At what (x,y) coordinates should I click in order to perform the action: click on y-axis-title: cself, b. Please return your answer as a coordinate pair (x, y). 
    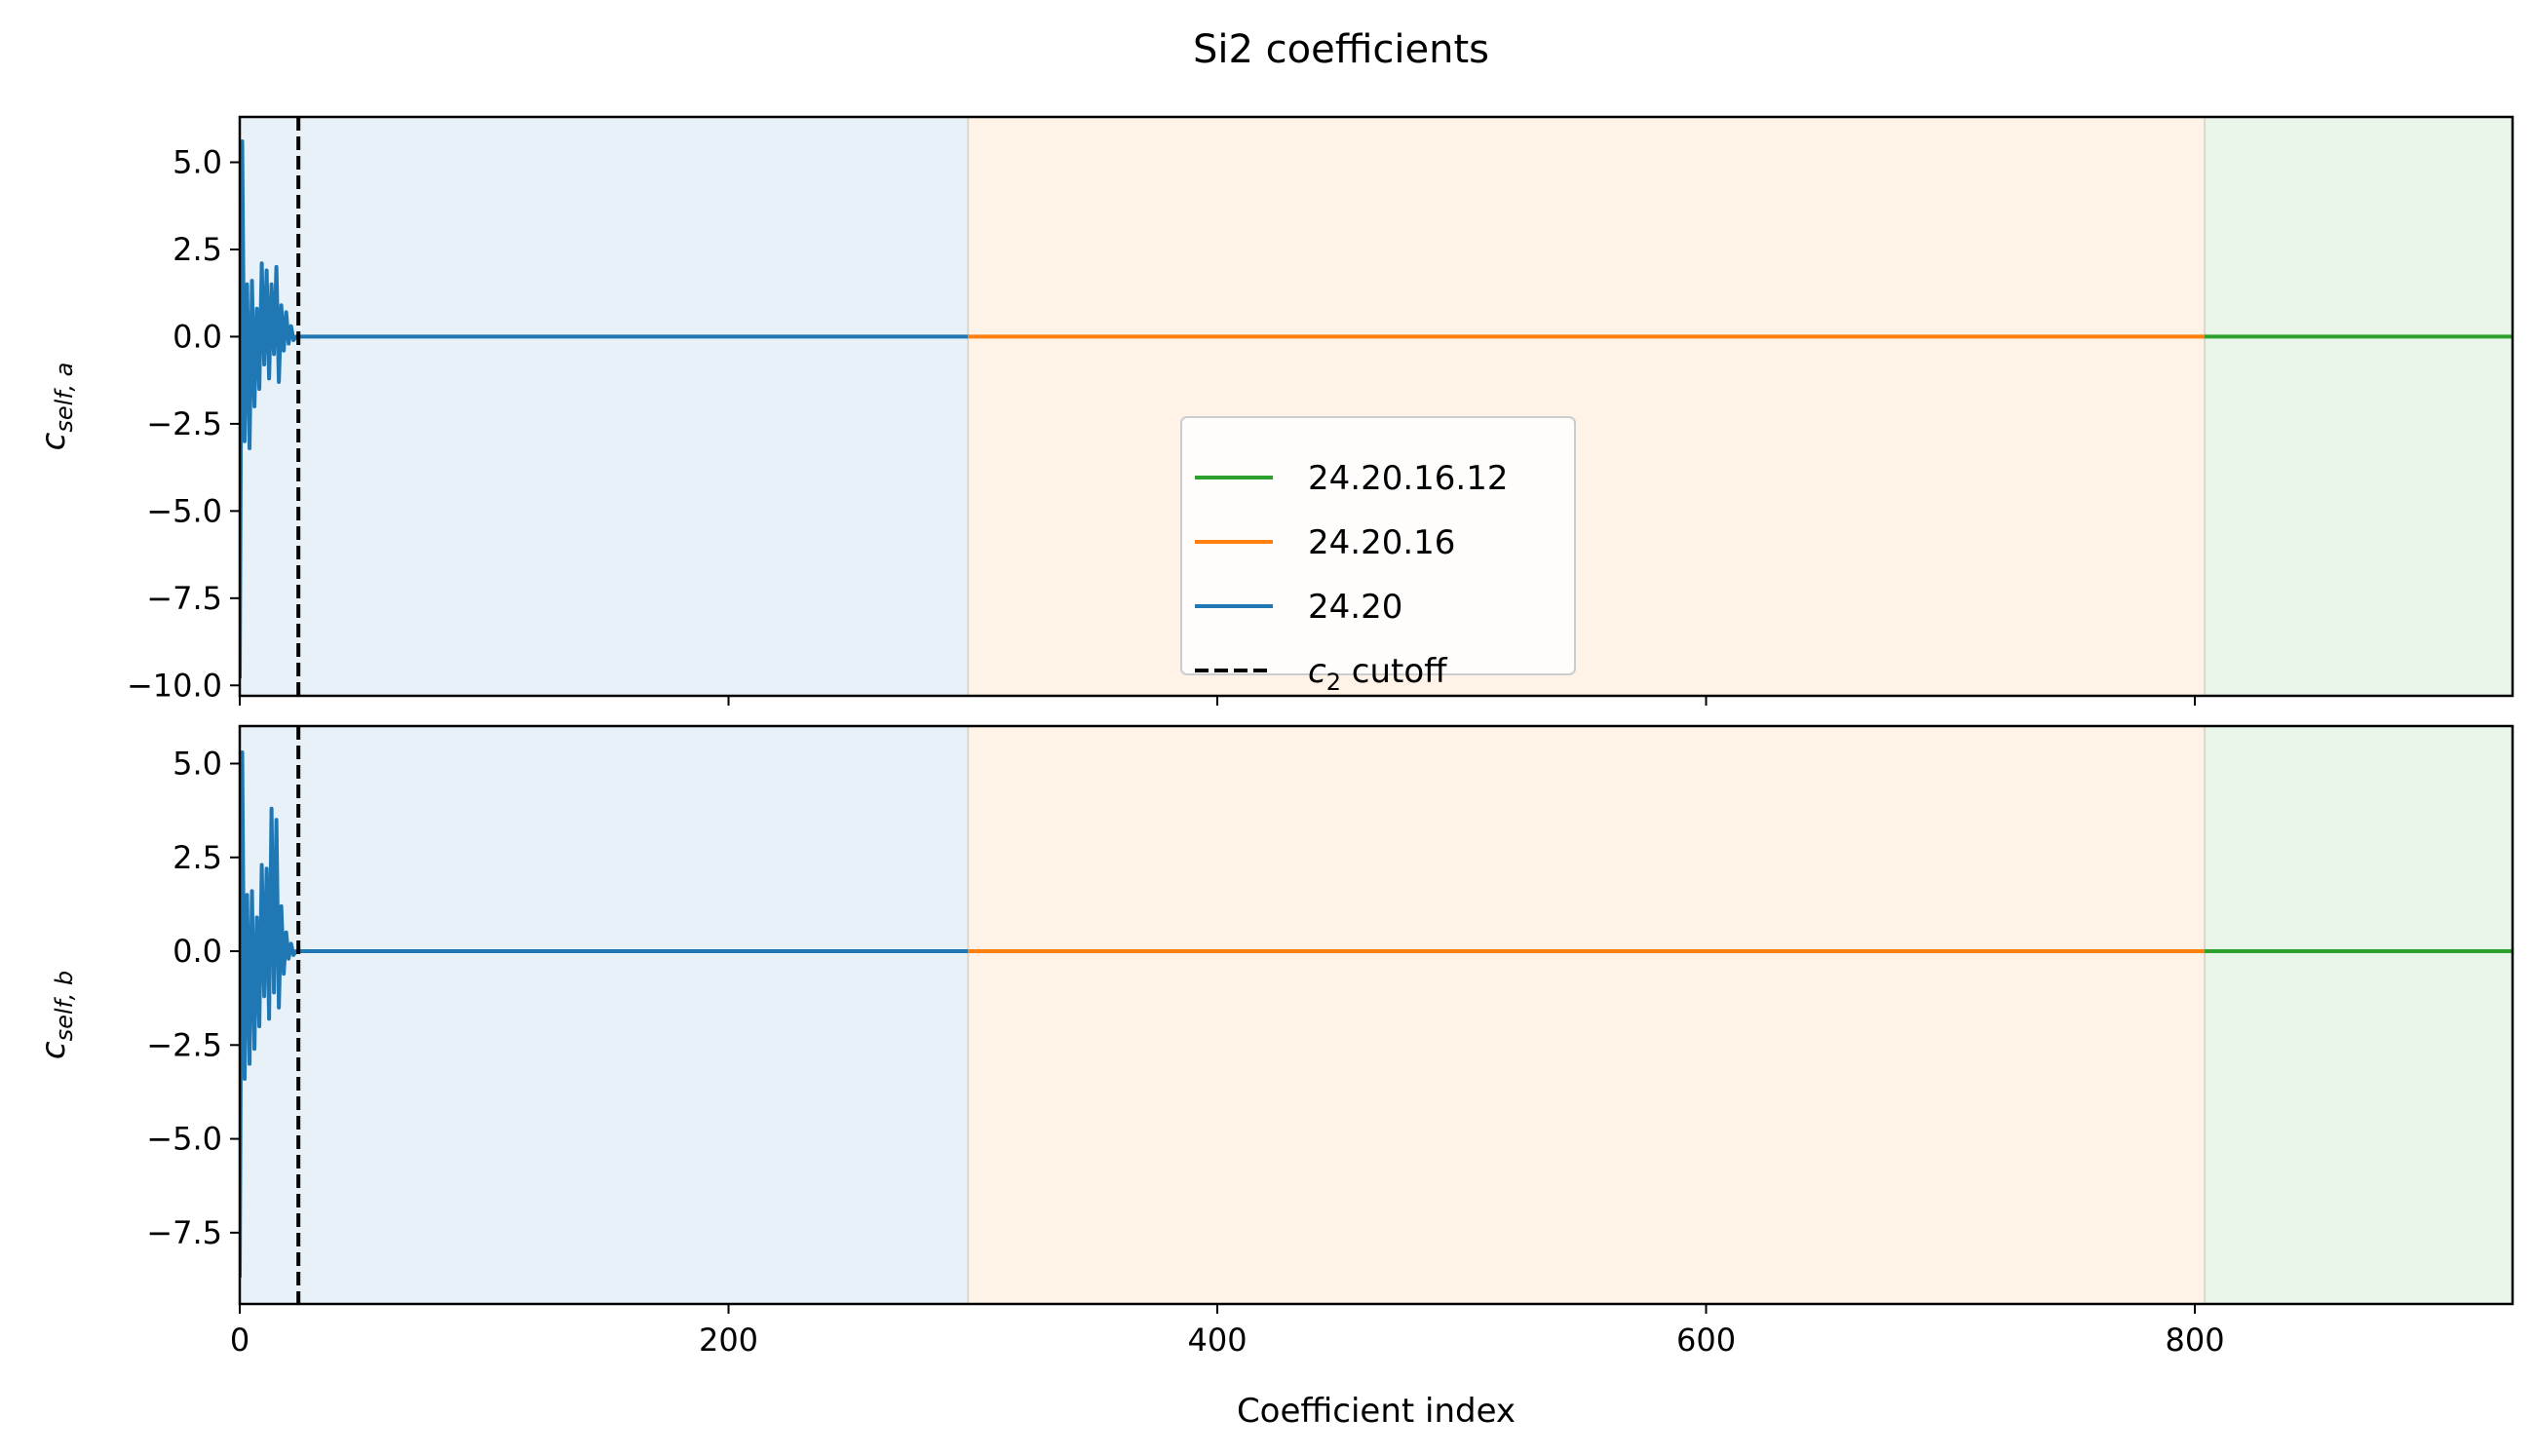
    Looking at the image, I should click on (56, 1015).